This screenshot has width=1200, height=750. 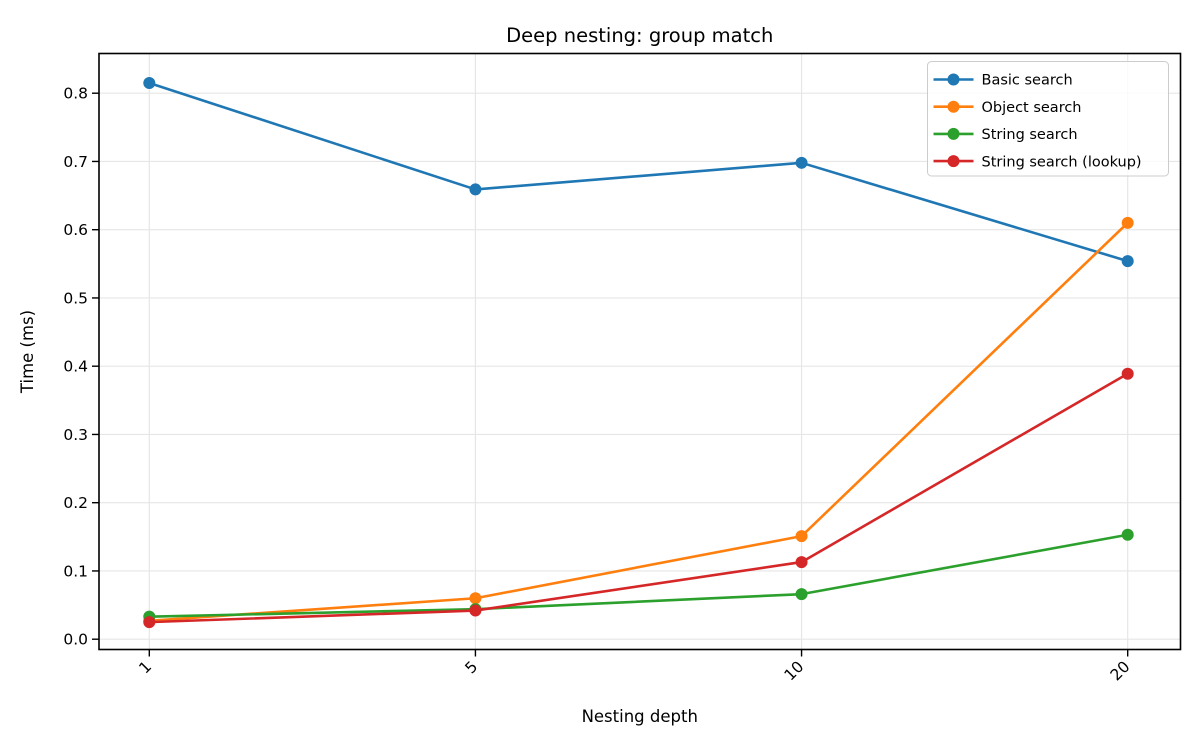 I want to click on legend-box, so click(x=1048, y=119).